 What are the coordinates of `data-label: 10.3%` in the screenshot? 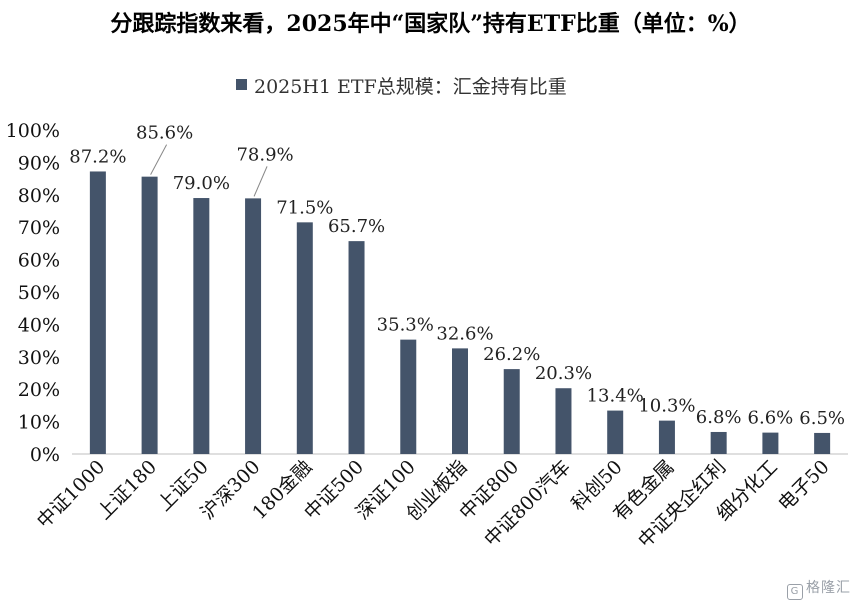 It's located at (666, 406).